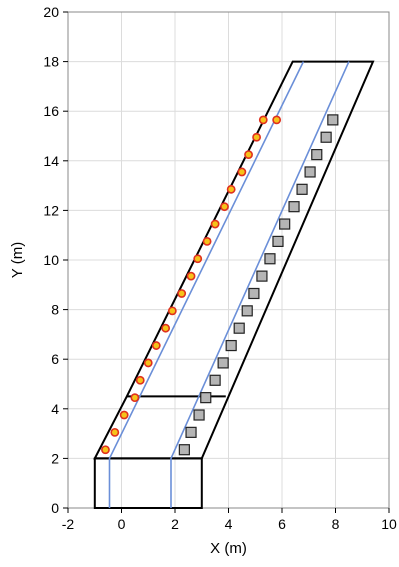 Image resolution: width=399 pixels, height=567 pixels. Describe the element at coordinates (229, 524) in the screenshot. I see `x-tick-label: 4` at that location.